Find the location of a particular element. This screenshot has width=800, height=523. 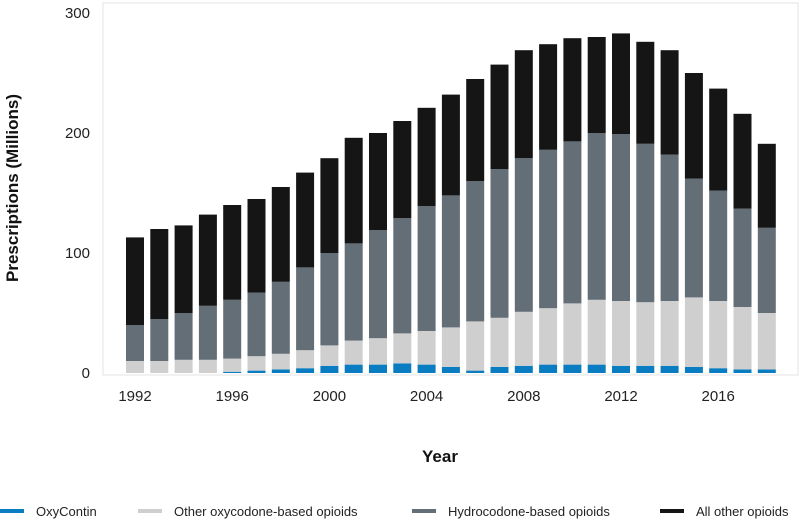

legend-item-oxycontin: OxyContin is located at coordinates (48, 511).